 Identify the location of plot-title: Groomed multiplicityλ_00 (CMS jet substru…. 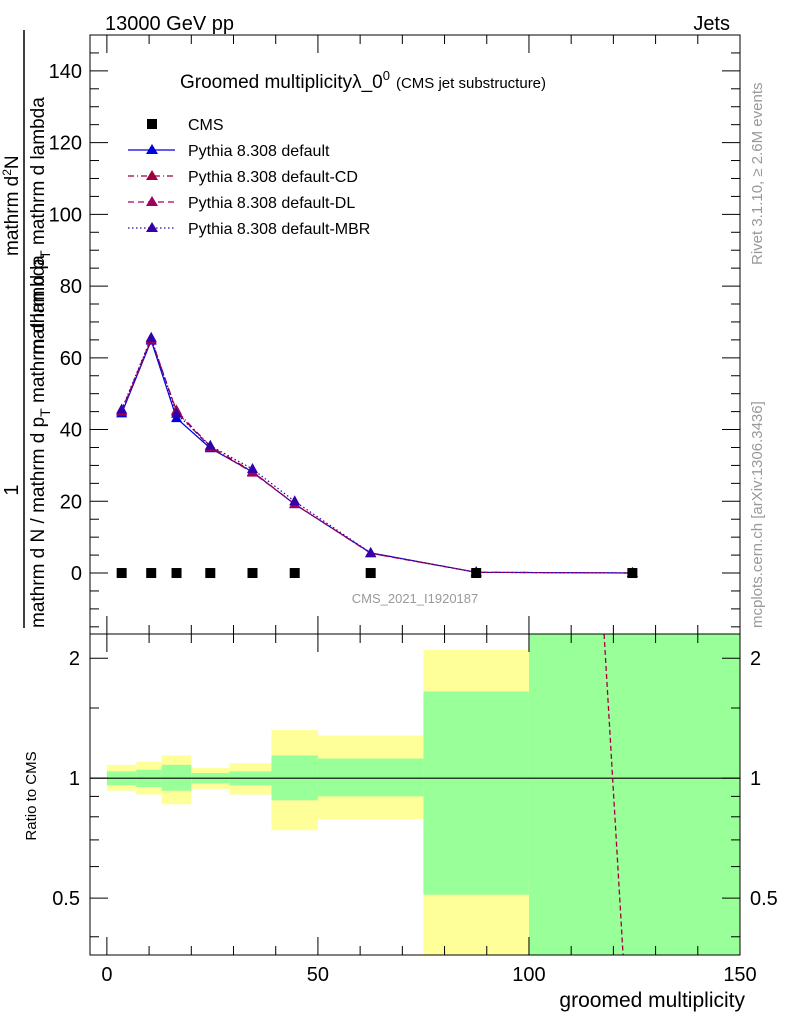
(363, 80).